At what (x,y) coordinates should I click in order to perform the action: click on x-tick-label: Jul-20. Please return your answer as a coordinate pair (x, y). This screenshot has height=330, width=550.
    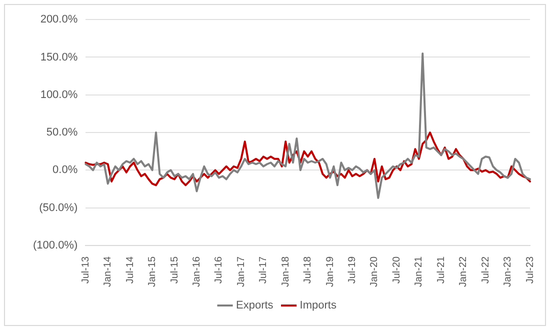
    Looking at the image, I should click on (396, 270).